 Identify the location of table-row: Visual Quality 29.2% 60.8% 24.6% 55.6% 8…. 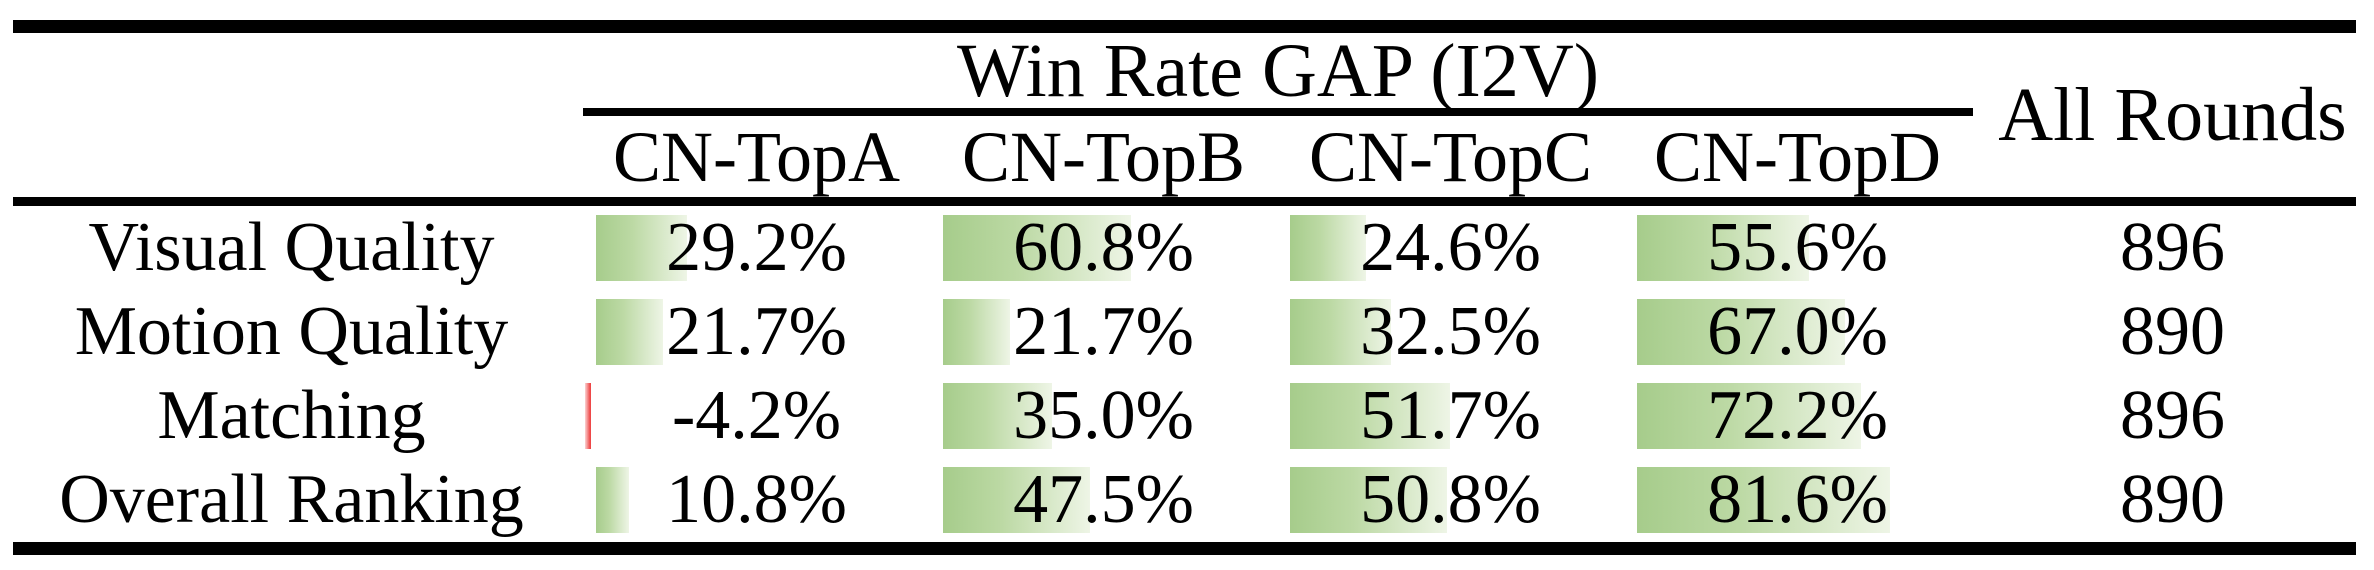
(1187, 248).